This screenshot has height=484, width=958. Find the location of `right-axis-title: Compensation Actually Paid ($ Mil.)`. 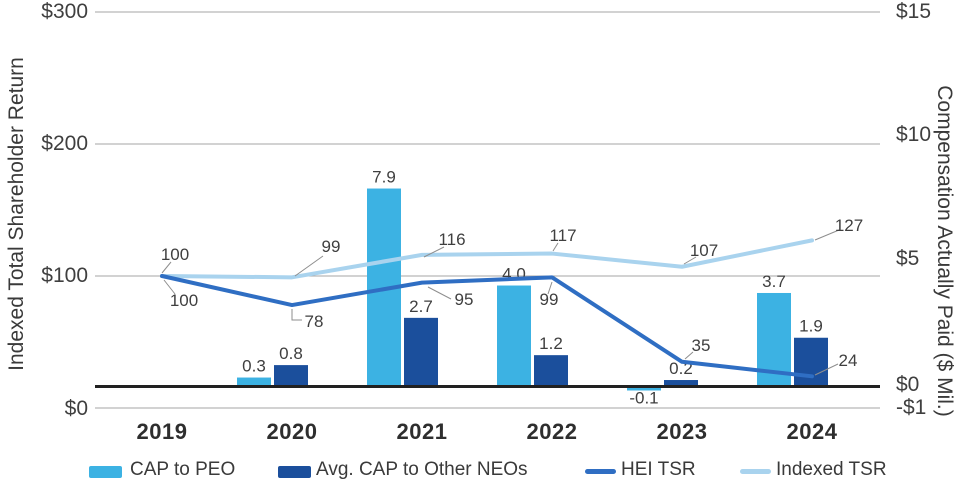

right-axis-title: Compensation Actually Paid ($ Mil.) is located at coordinates (944, 251).